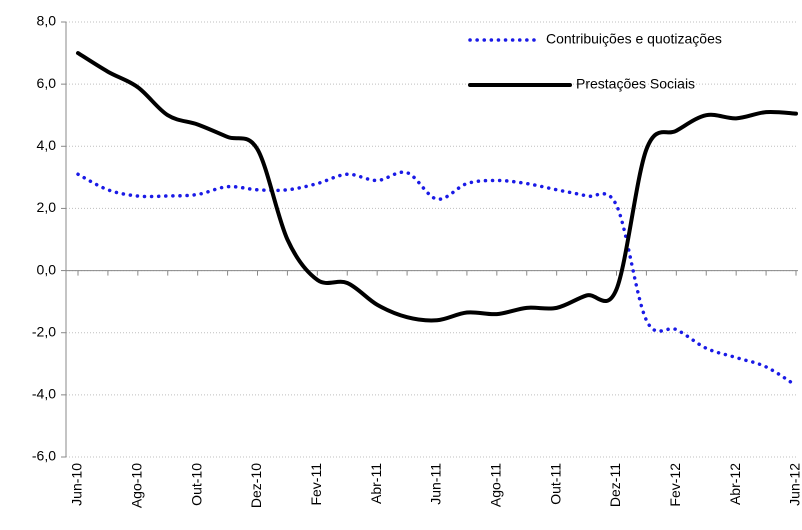  Describe the element at coordinates (496, 485) in the screenshot. I see `x-tick-label: Ago-11` at that location.